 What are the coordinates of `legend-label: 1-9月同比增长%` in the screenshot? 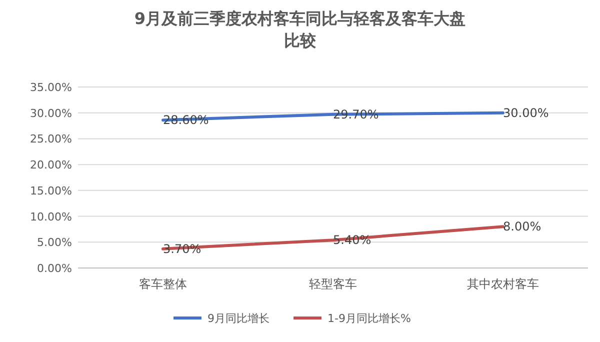 It's located at (369, 318).